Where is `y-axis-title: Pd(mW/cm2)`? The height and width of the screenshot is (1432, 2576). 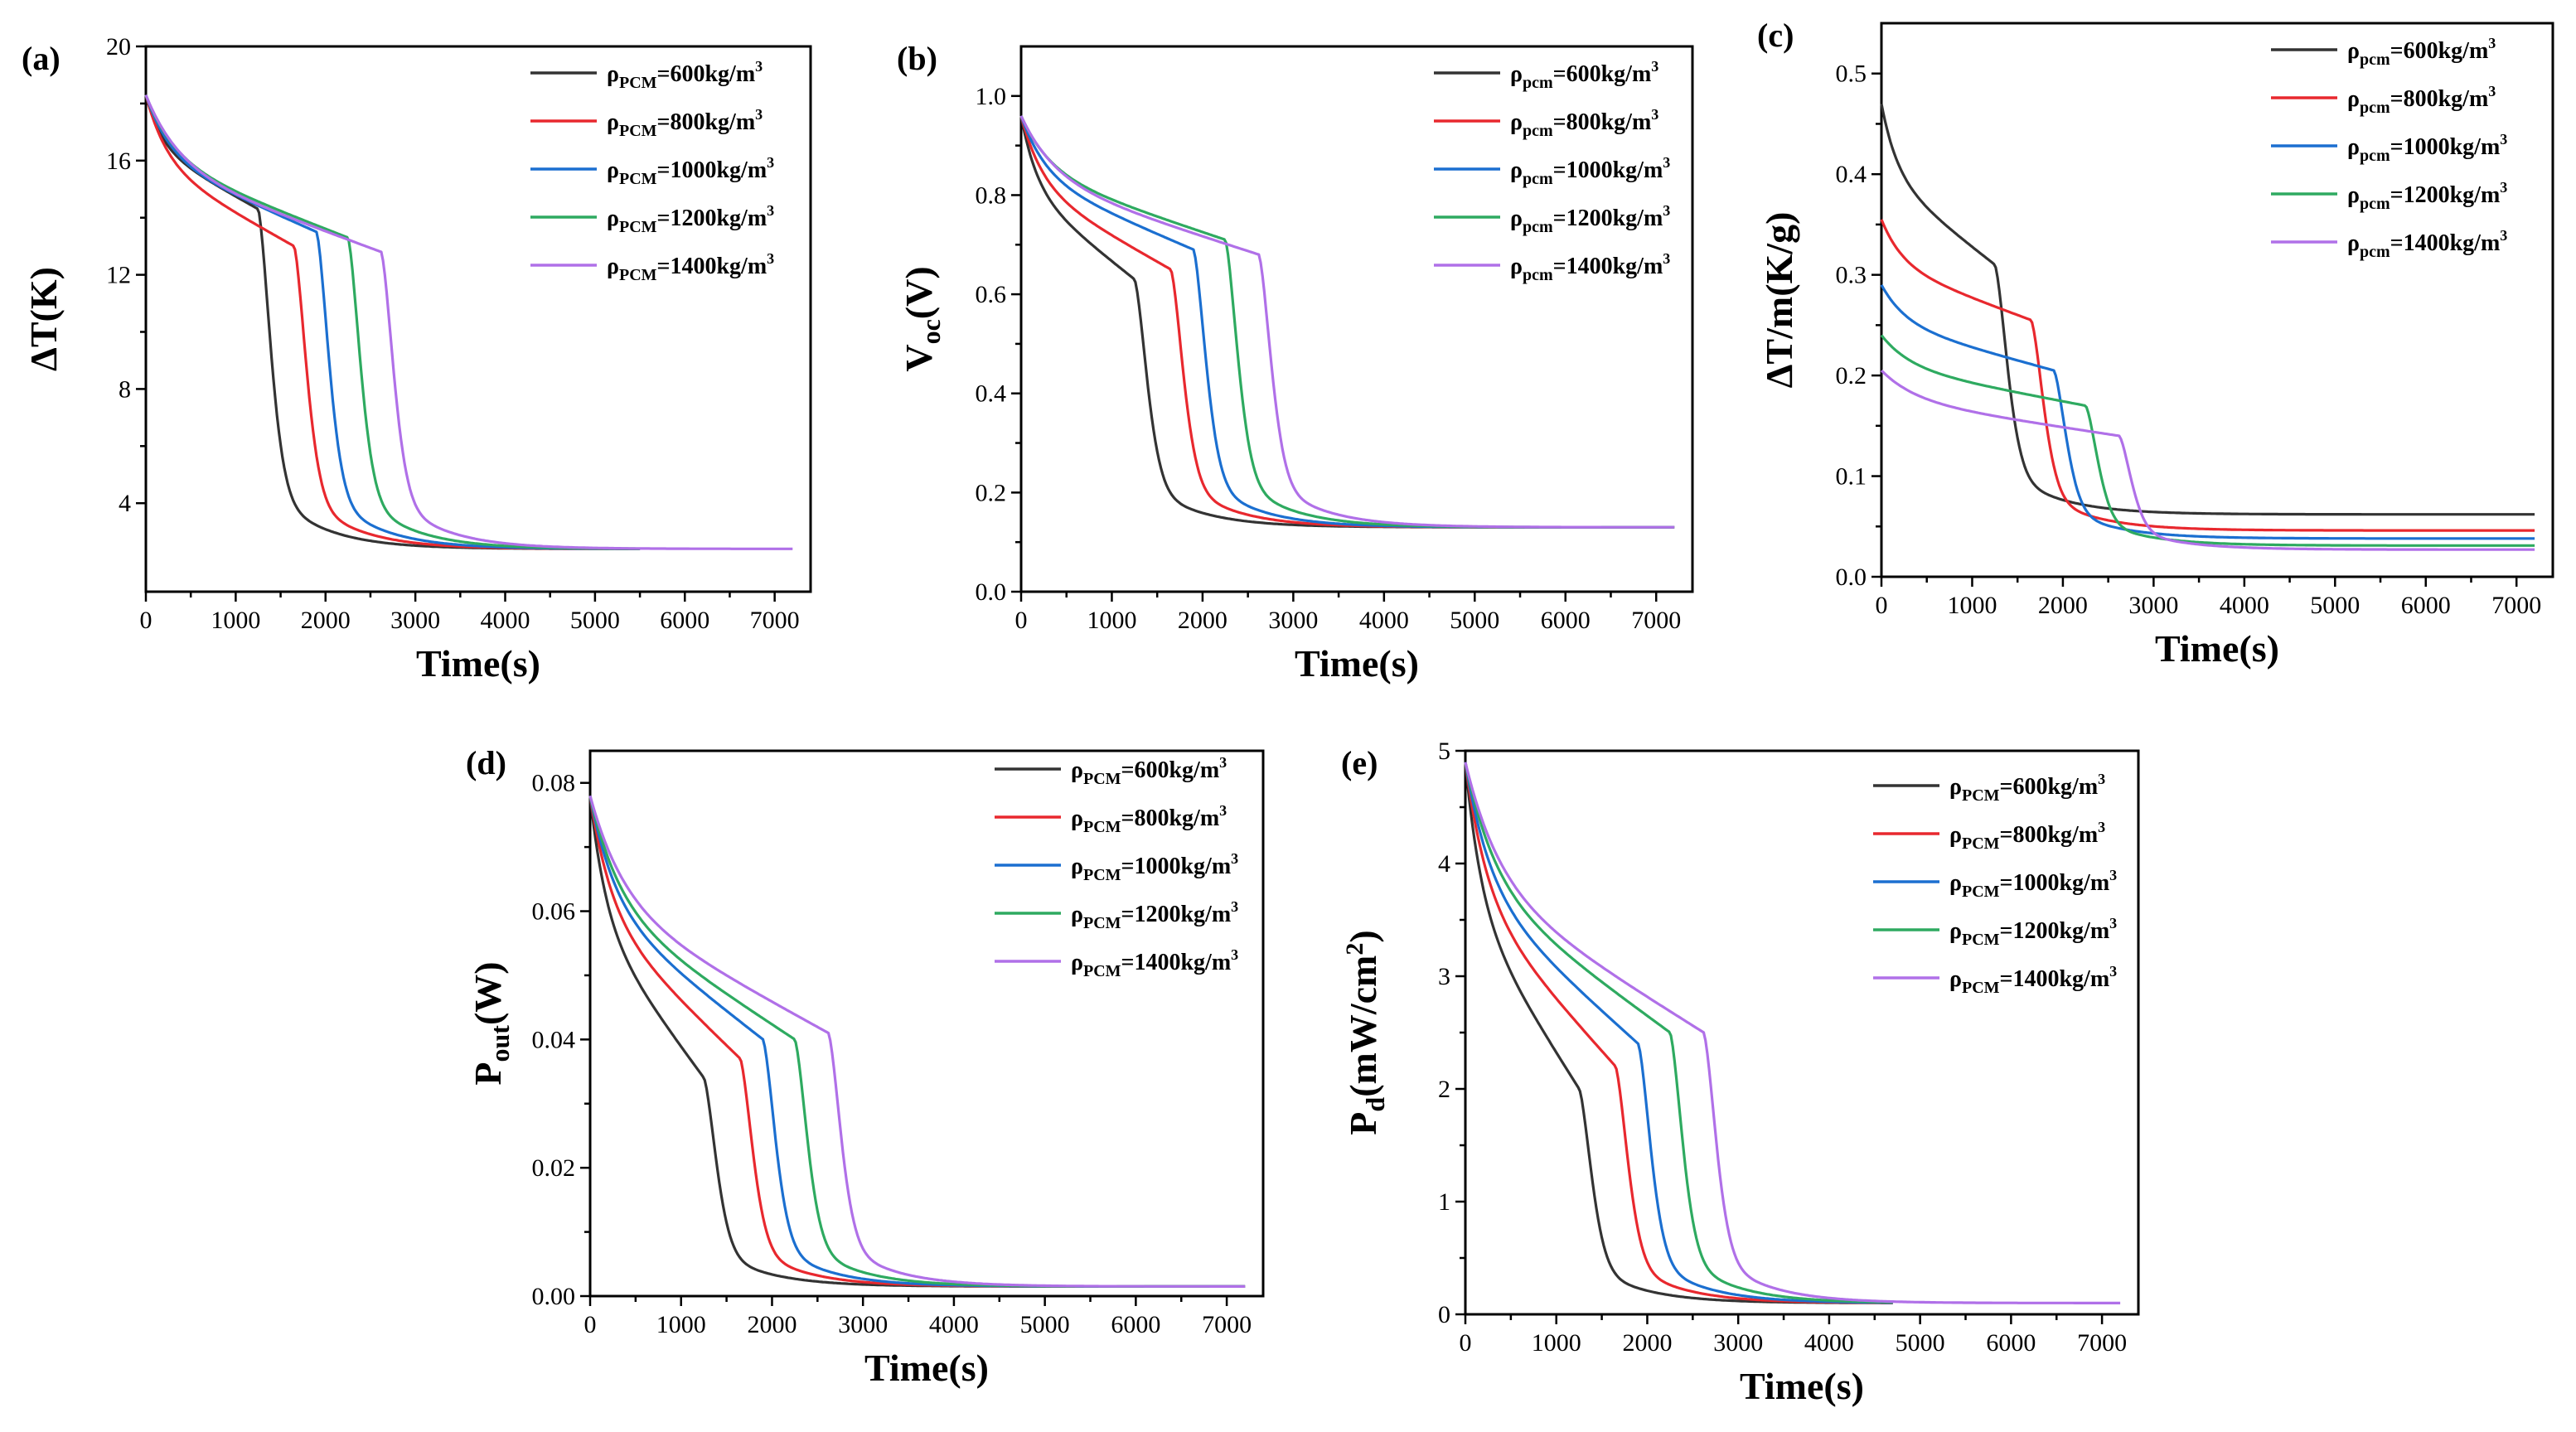
y-axis-title: Pd(mW/cm2) is located at coordinates (1365, 1032).